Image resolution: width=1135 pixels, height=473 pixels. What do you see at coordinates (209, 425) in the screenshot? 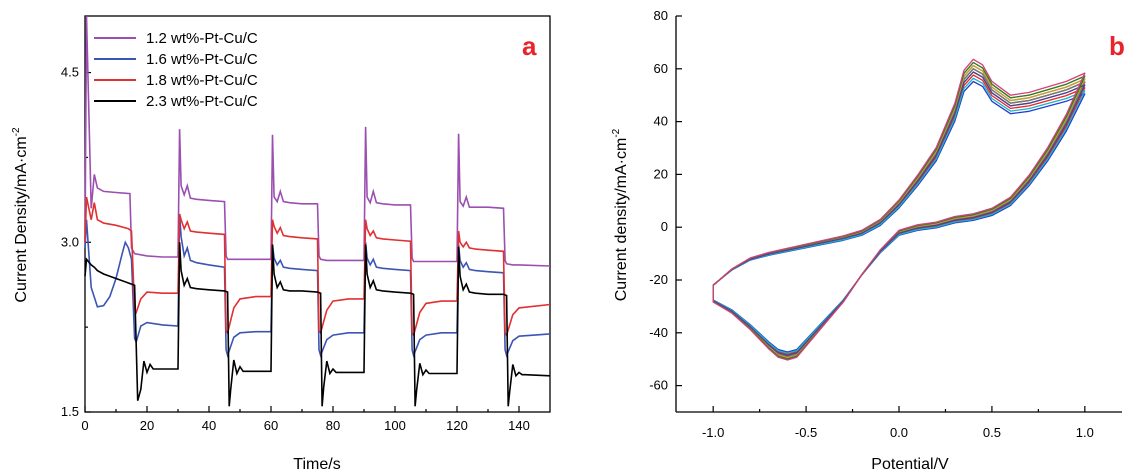
I see `panel-a-x-tick-label: 40` at bounding box center [209, 425].